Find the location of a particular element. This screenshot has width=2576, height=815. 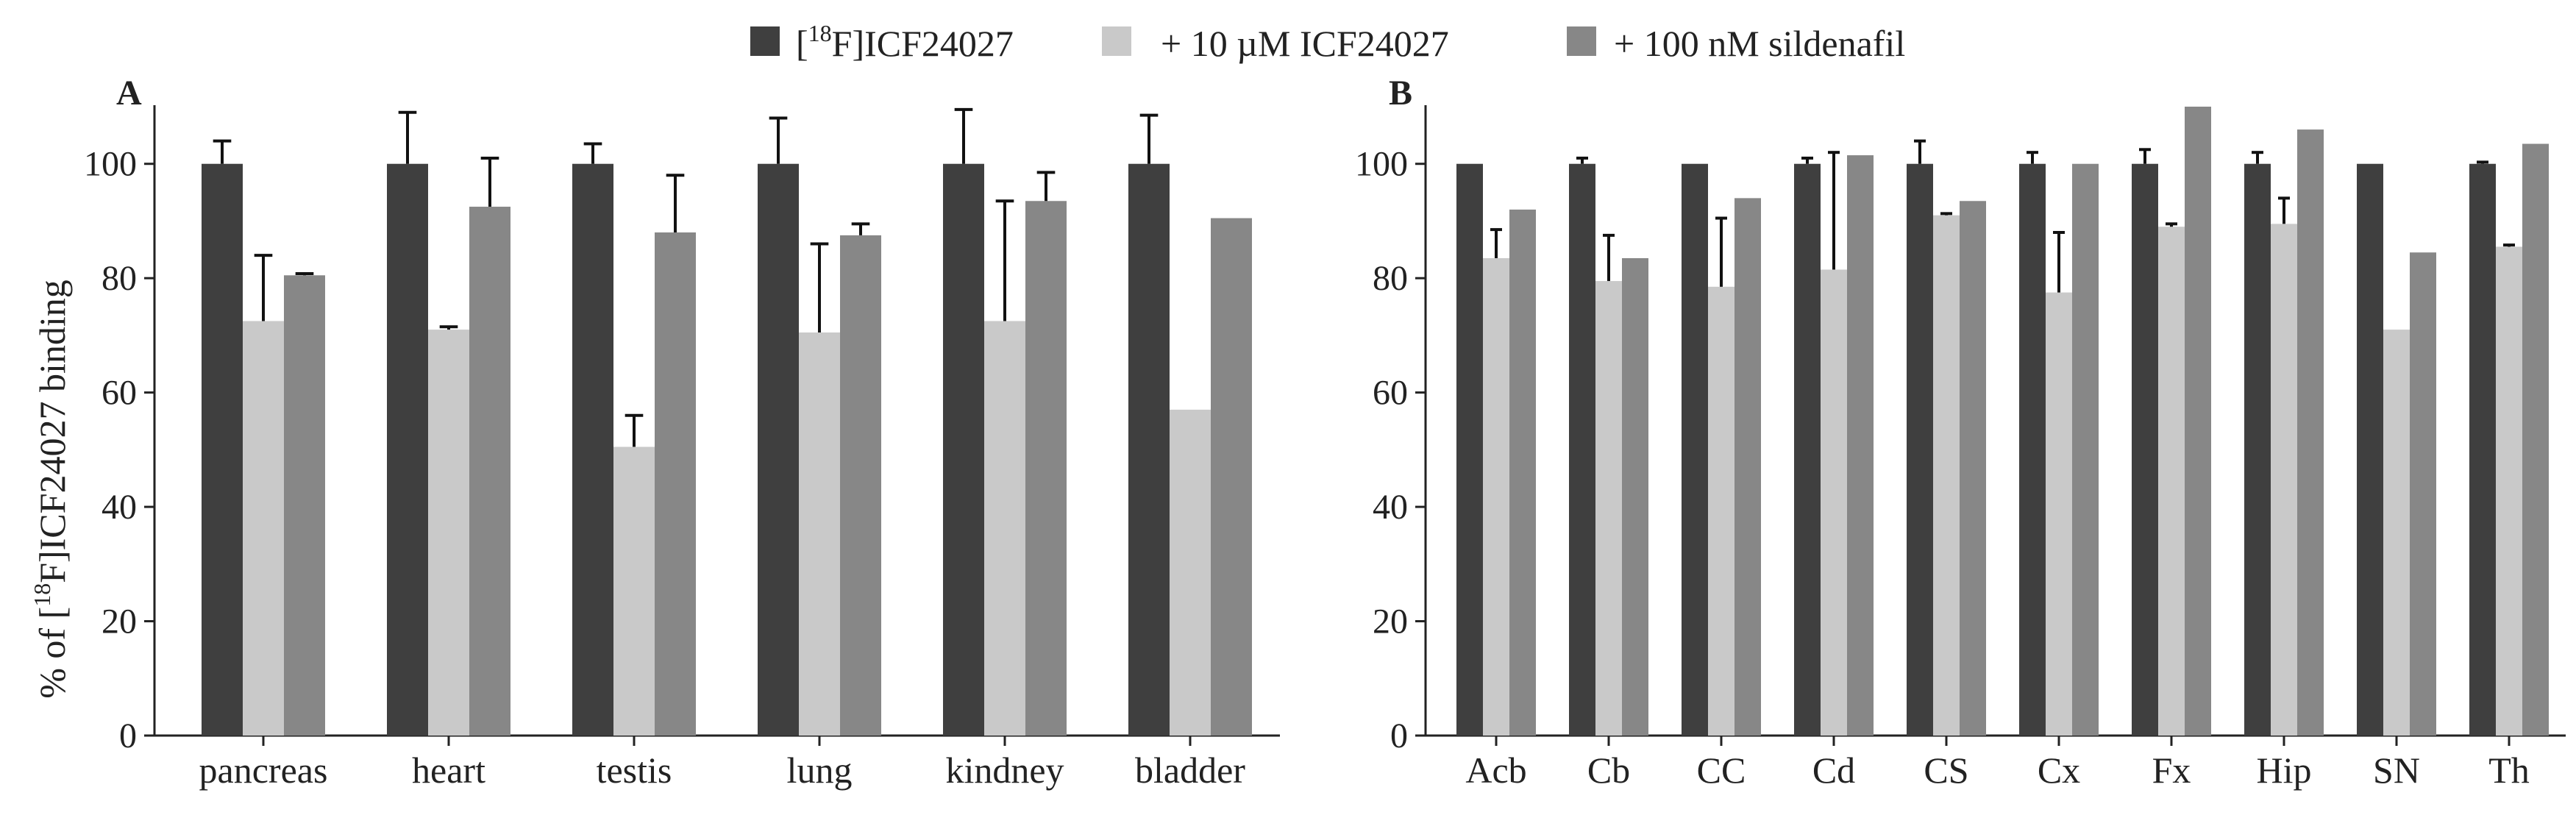

x-tick-label: Fx is located at coordinates (2171, 770).